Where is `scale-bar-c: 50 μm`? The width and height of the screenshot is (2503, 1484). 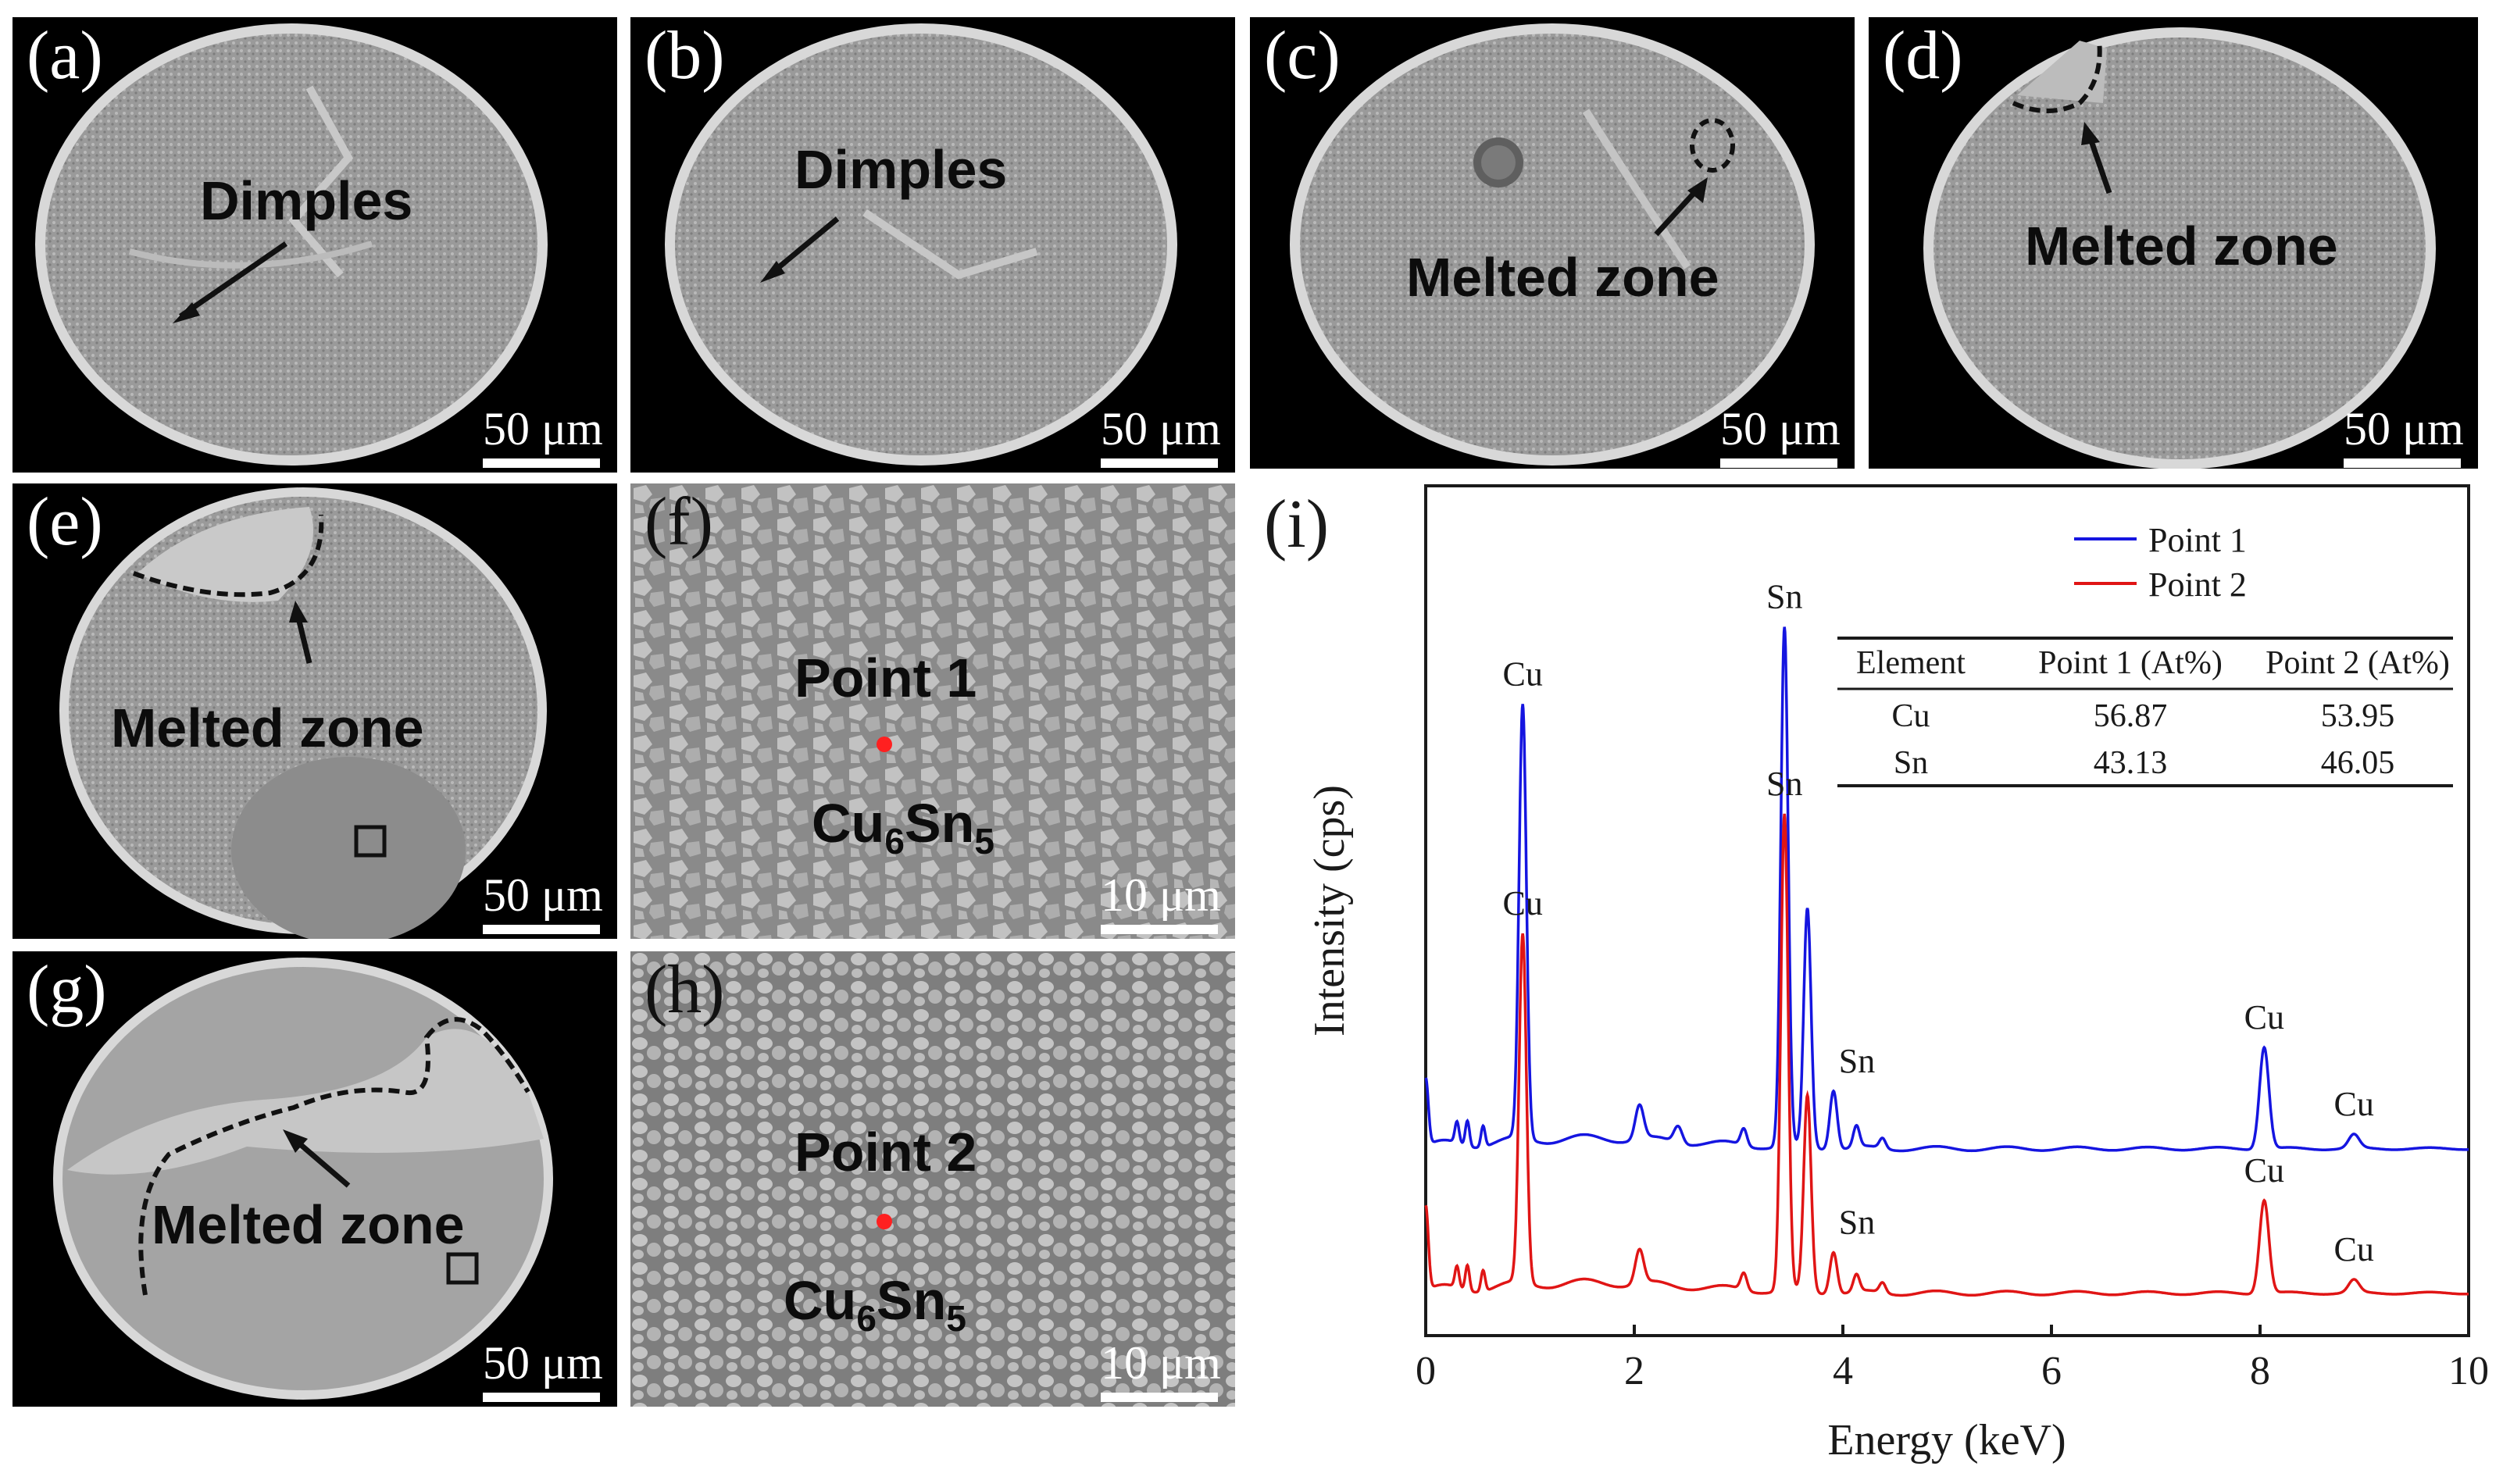 scale-bar-c: 50 μm is located at coordinates (1780, 435).